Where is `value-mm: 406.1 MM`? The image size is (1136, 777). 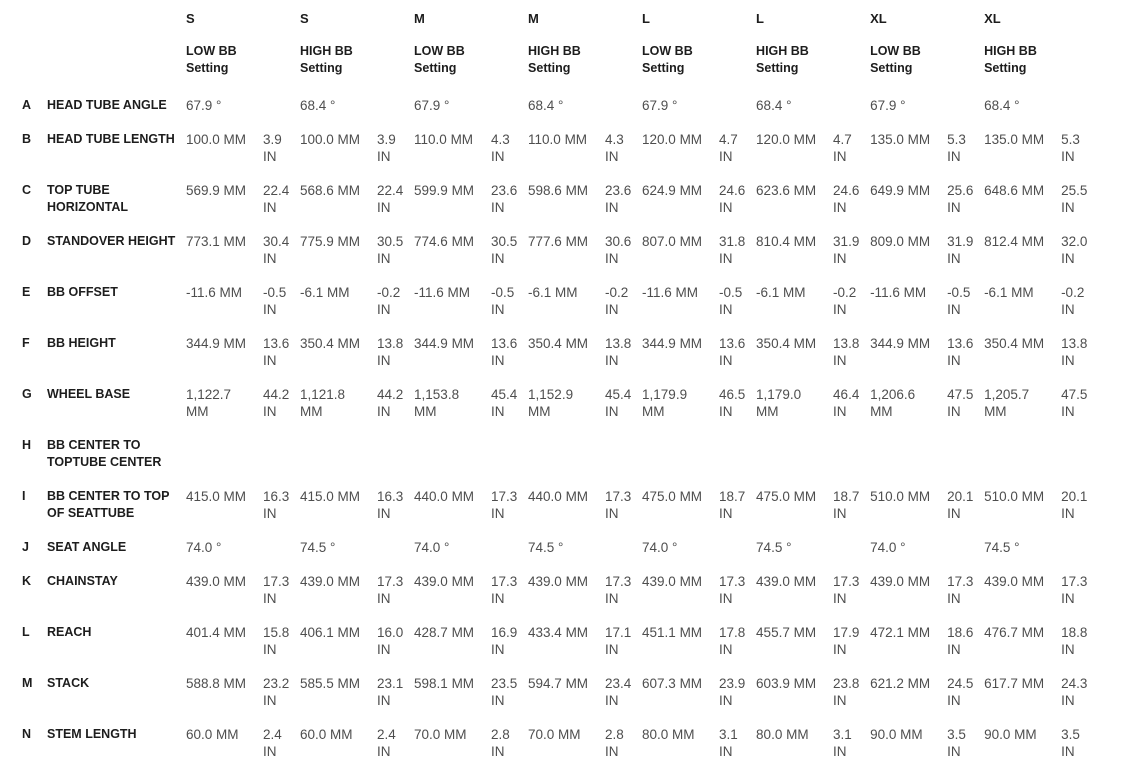 value-mm: 406.1 MM is located at coordinates (330, 632).